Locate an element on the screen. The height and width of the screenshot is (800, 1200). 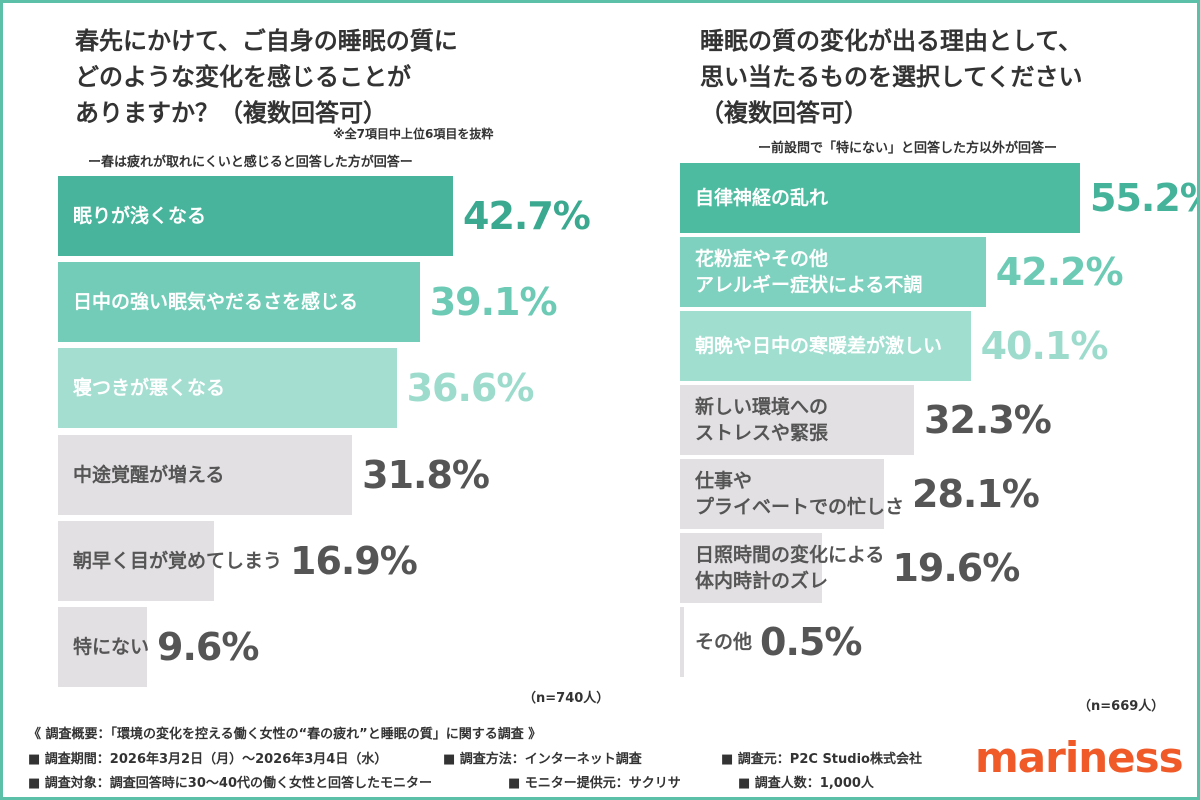
sample-size: （n=740人） is located at coordinates (566, 698).